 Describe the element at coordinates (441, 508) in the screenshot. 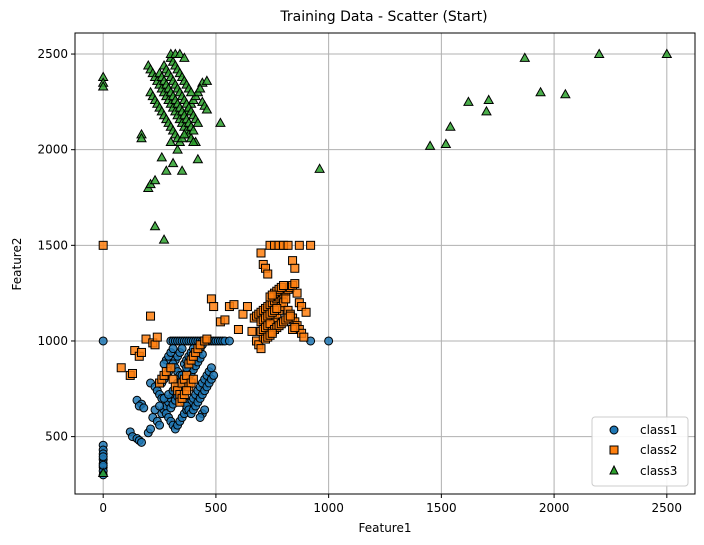

I see `x-tick-label: 1500` at that location.